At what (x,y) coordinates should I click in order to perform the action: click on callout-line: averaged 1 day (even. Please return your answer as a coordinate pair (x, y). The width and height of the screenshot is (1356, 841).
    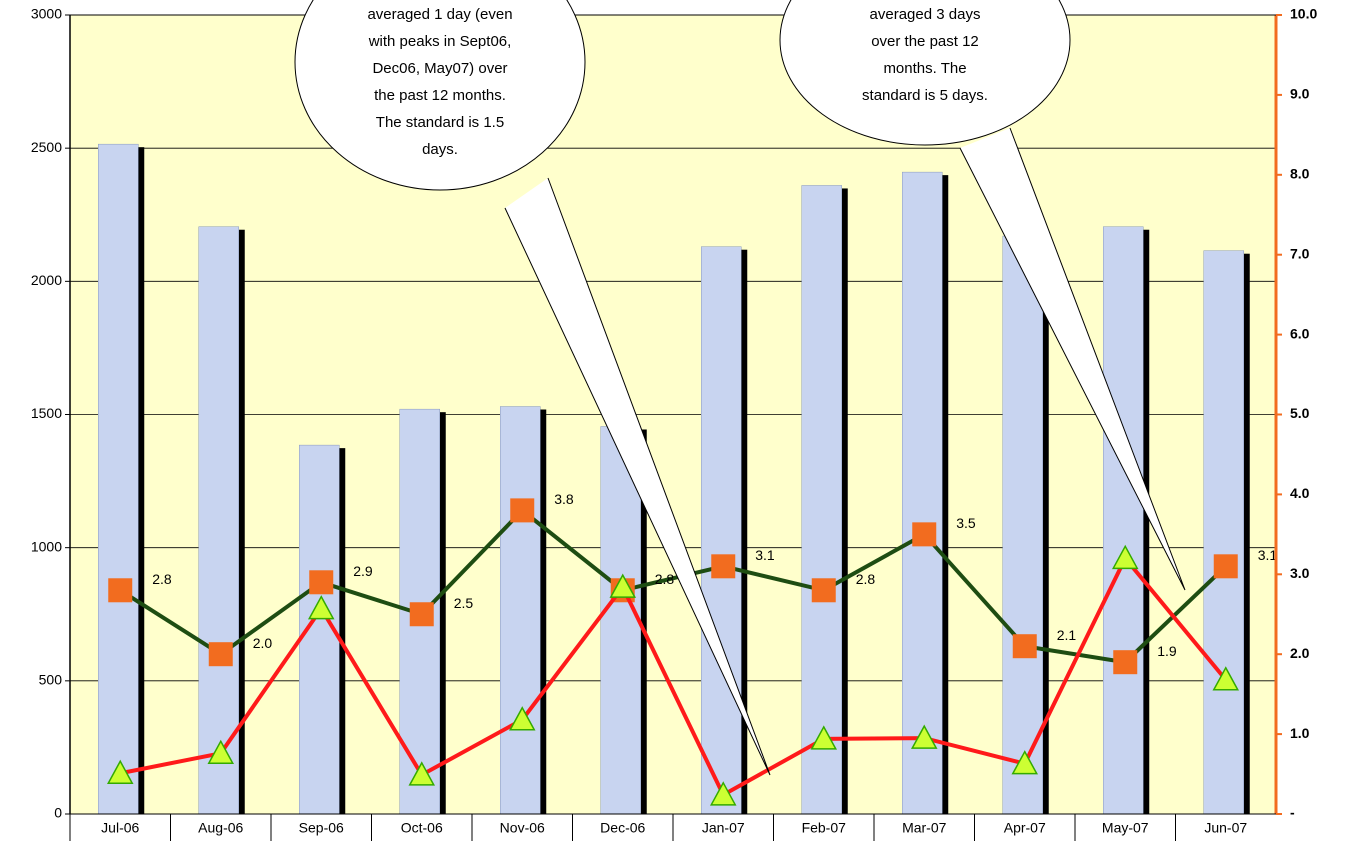
    Looking at the image, I should click on (439, 14).